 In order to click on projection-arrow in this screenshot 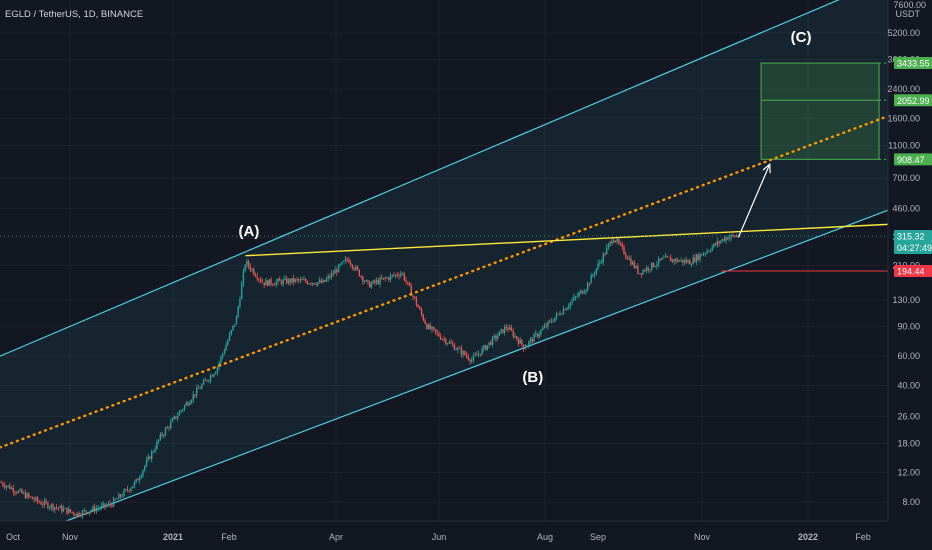, I will do `click(754, 200)`.